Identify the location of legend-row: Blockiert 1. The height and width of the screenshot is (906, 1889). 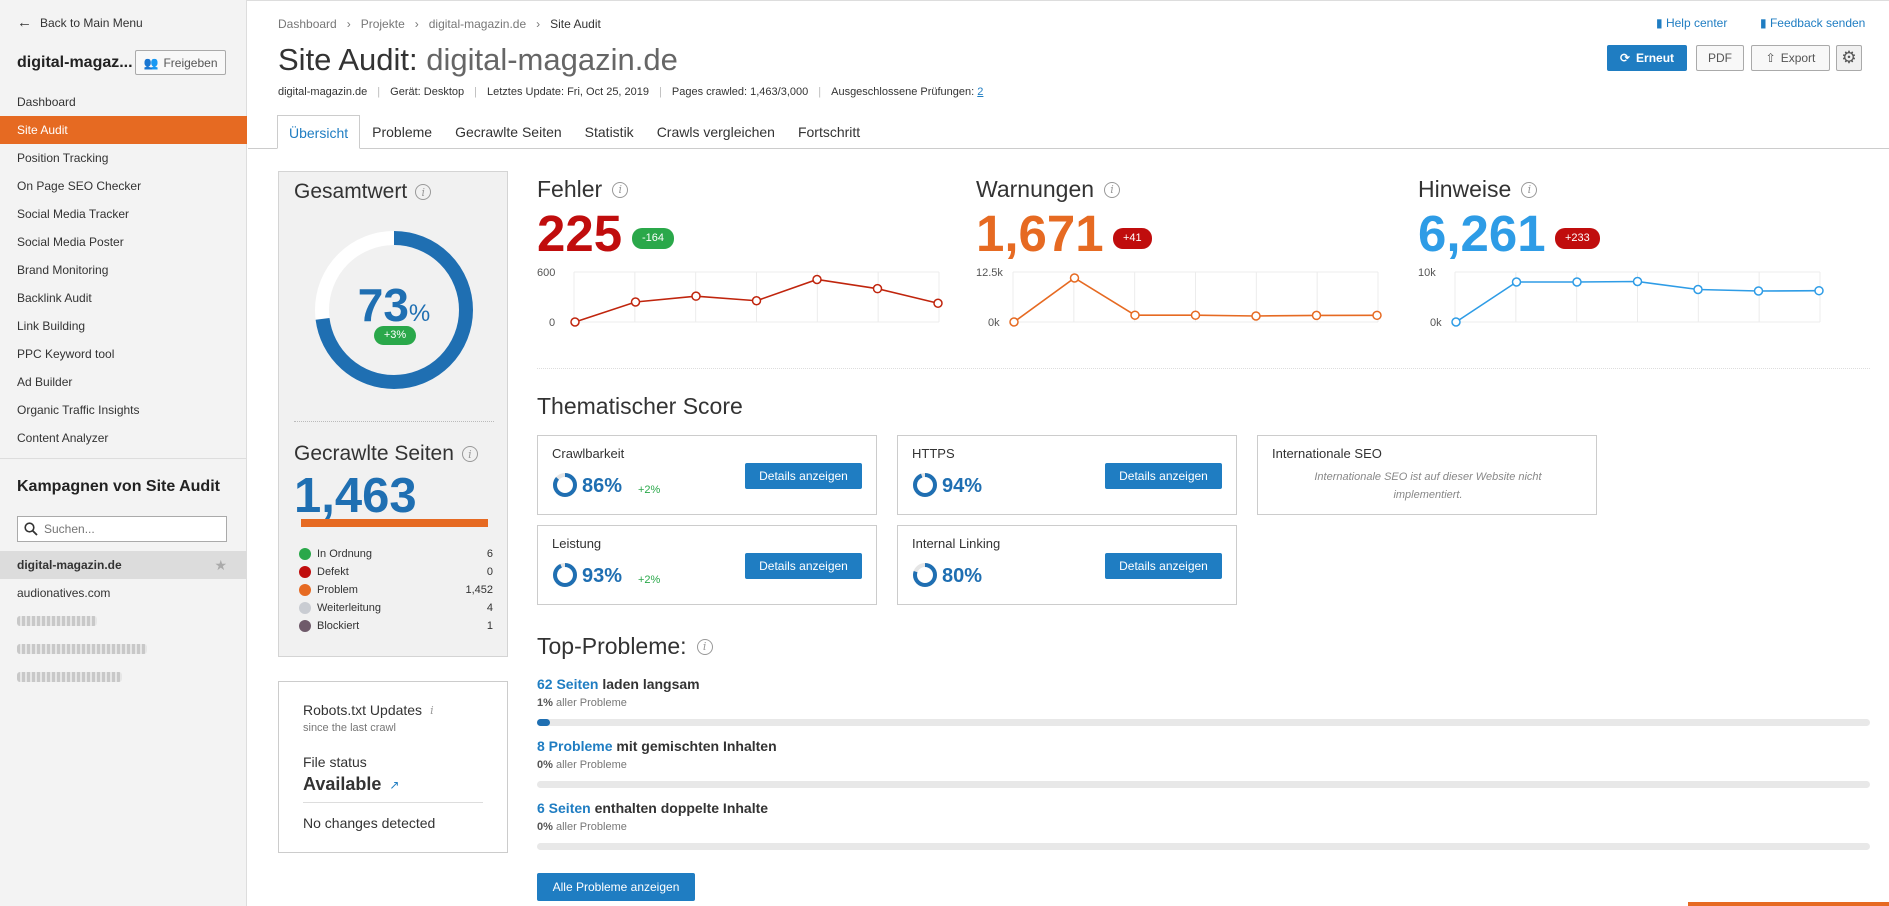
(396, 626).